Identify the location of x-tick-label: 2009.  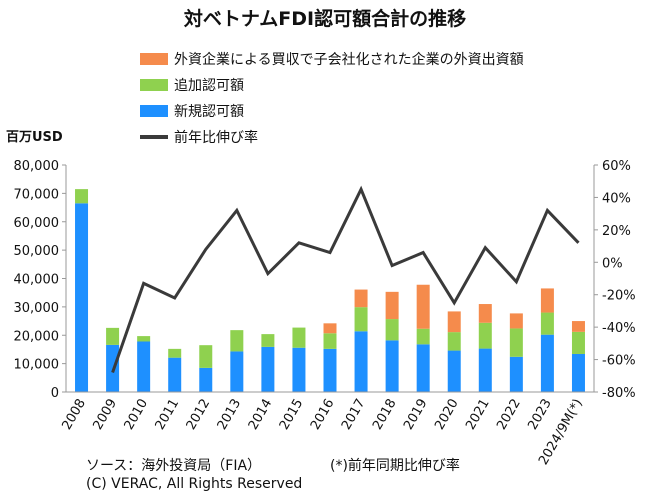
(106, 415).